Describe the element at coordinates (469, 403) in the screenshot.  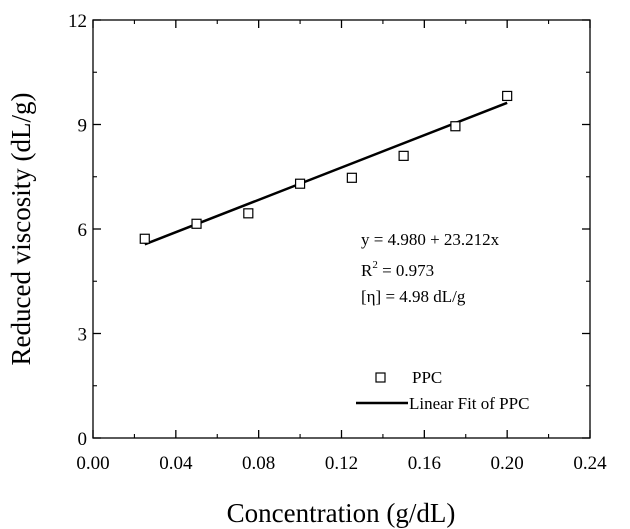
I see `legend-label-fit: Linear Fit of PPC` at that location.